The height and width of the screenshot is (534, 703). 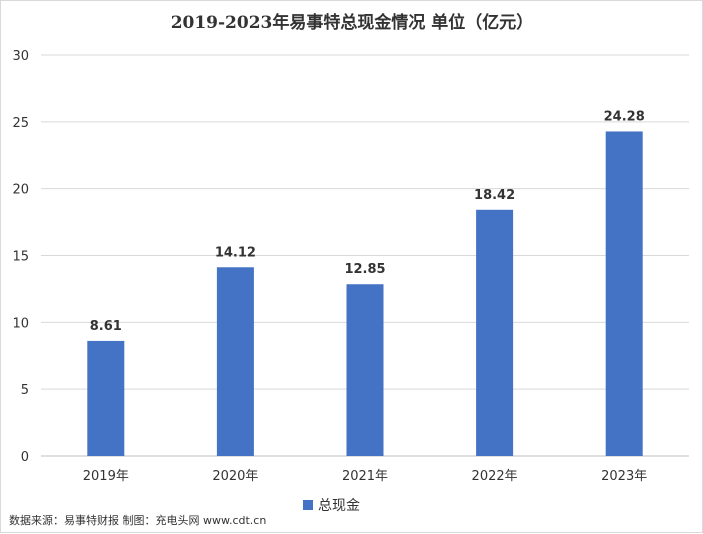 What do you see at coordinates (235, 476) in the screenshot?
I see `x-tick-label: 2020年` at bounding box center [235, 476].